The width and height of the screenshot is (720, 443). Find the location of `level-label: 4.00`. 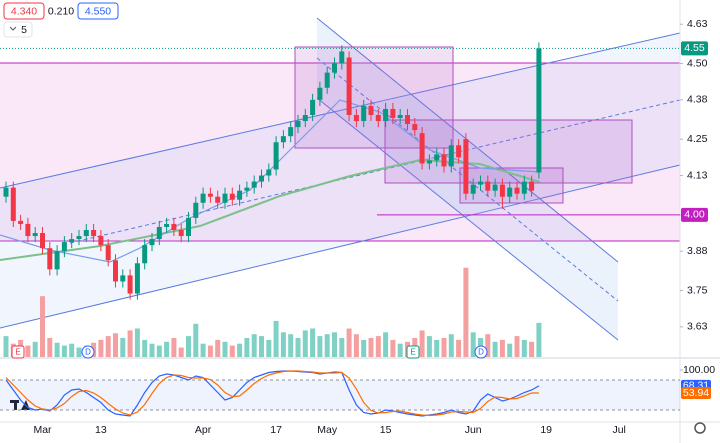

level-label: 4.00 is located at coordinates (694, 215).